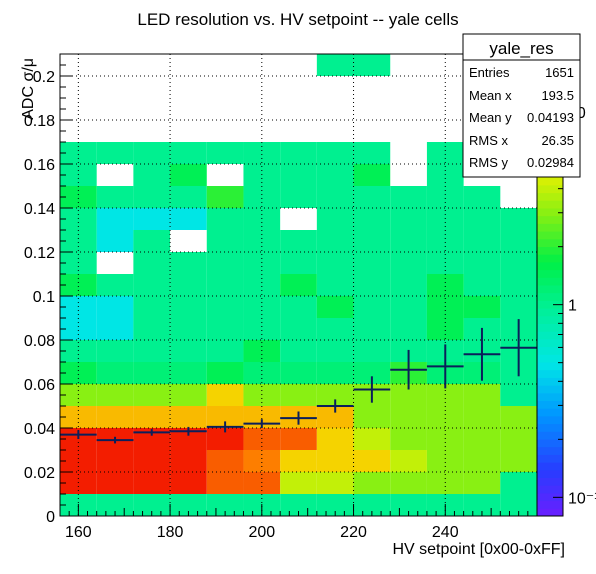  Describe the element at coordinates (559, 72) in the screenshot. I see `stats-entries-value: 1651` at that location.